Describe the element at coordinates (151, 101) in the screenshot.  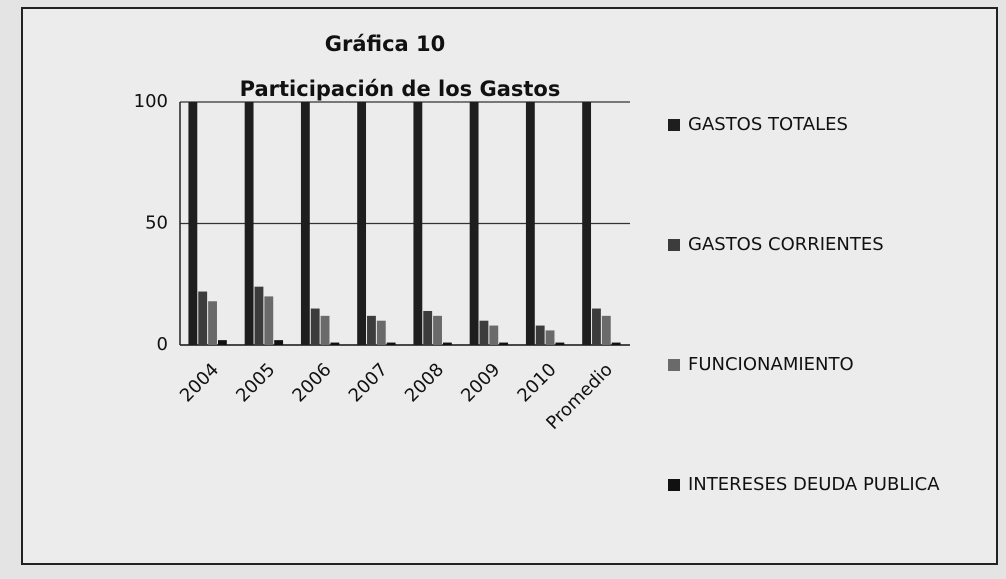
I see `y-tick-label: 100` at that location.